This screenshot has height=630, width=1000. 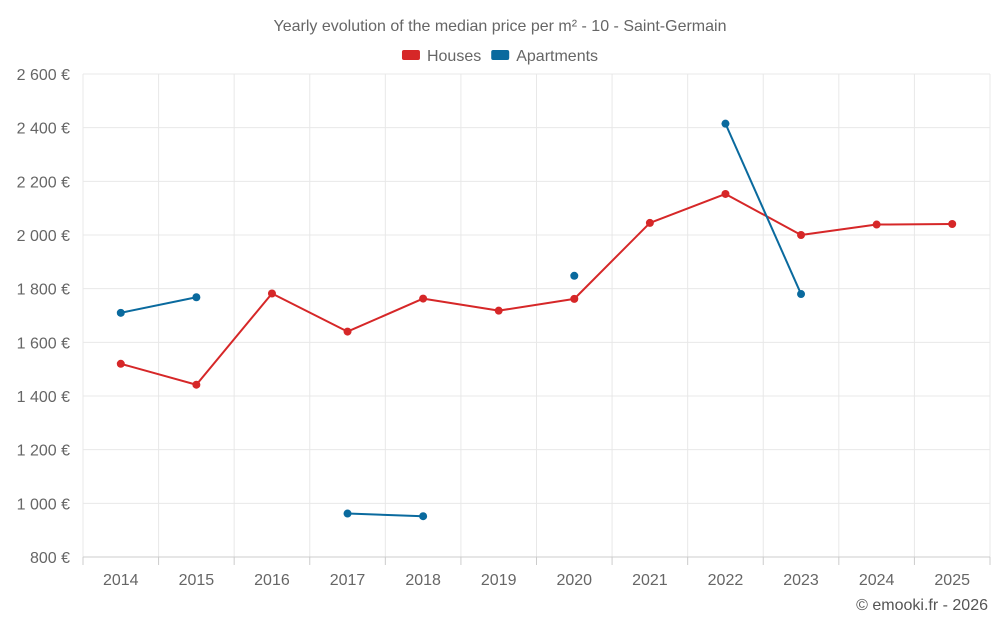 What do you see at coordinates (43, 451) in the screenshot?
I see `y-tick-label: 1 200 €` at bounding box center [43, 451].